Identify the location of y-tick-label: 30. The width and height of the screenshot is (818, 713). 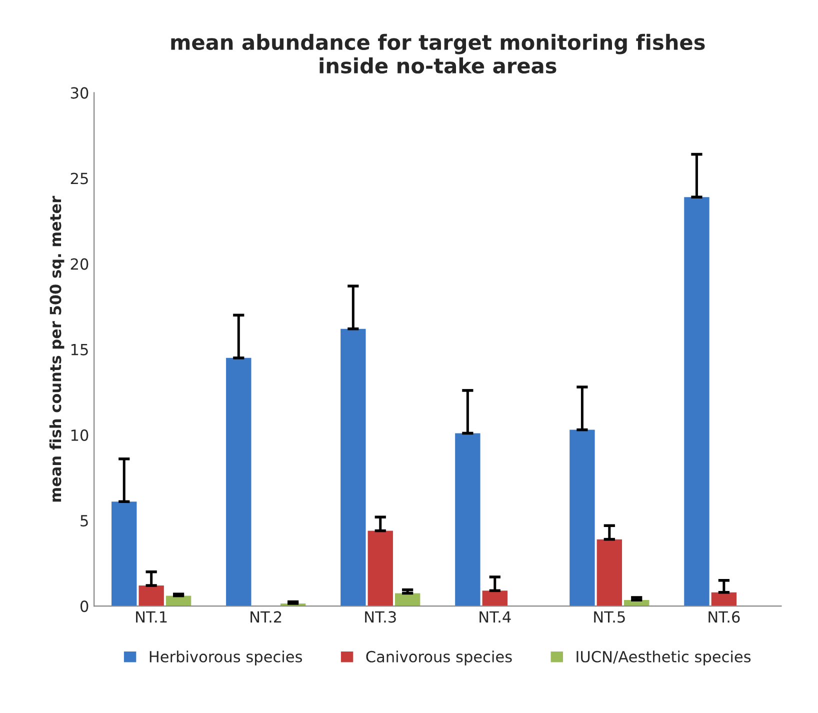
(79, 93).